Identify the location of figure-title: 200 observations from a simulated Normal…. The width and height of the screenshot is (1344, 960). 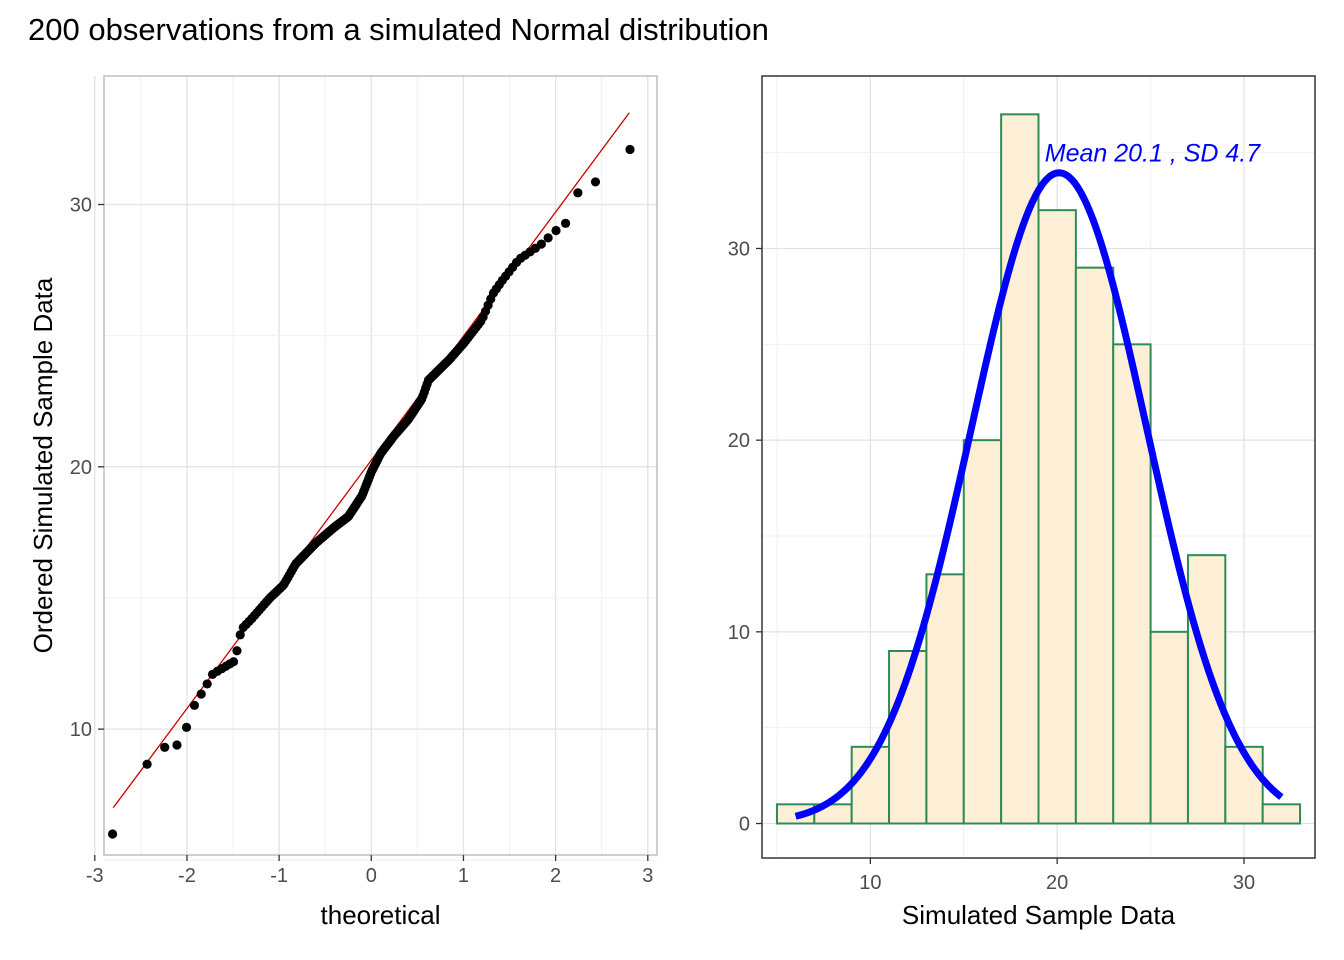
(398, 29).